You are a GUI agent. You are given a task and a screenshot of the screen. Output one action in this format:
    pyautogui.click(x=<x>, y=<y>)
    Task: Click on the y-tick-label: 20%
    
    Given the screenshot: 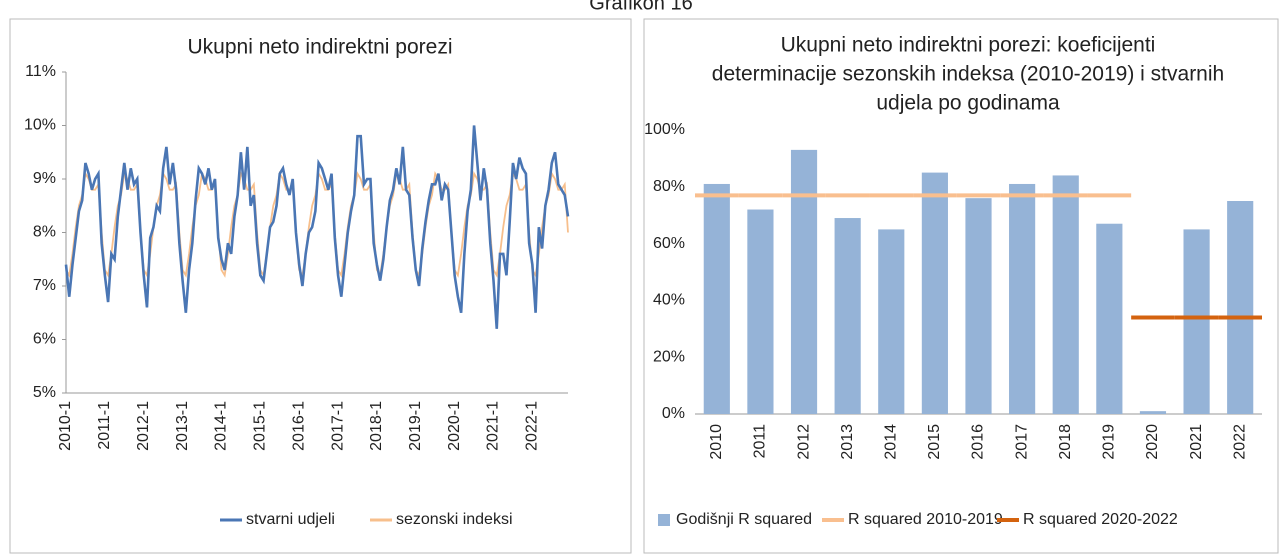 What is the action you would take?
    pyautogui.click(x=669, y=356)
    